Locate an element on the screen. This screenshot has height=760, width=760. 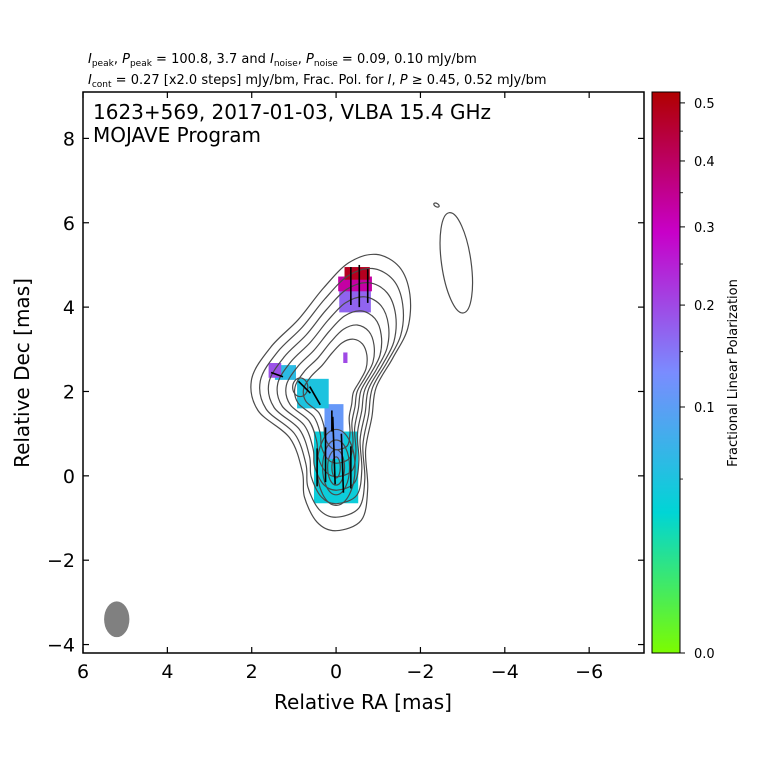
colorbar-ticks: 0.0 0.1 0.2 0.3 0.4 0.5 is located at coordinates (697, 379).